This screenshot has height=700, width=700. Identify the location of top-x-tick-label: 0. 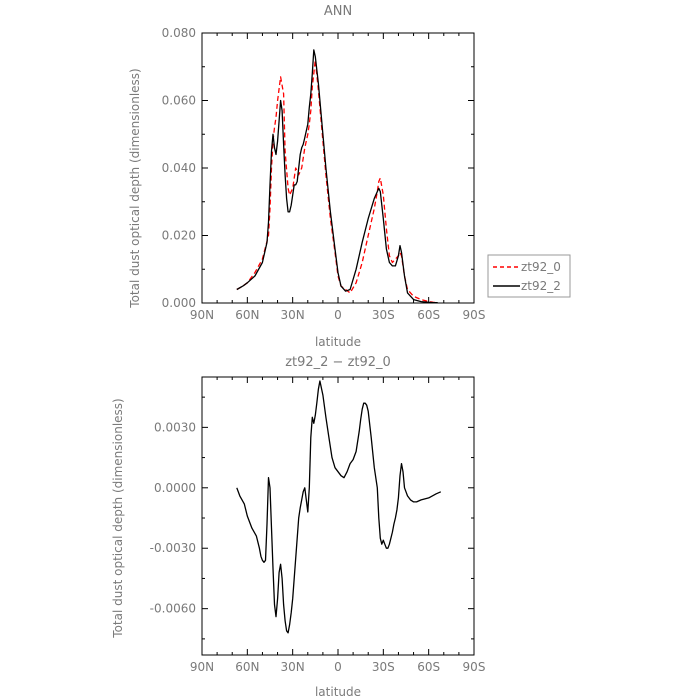
(338, 315).